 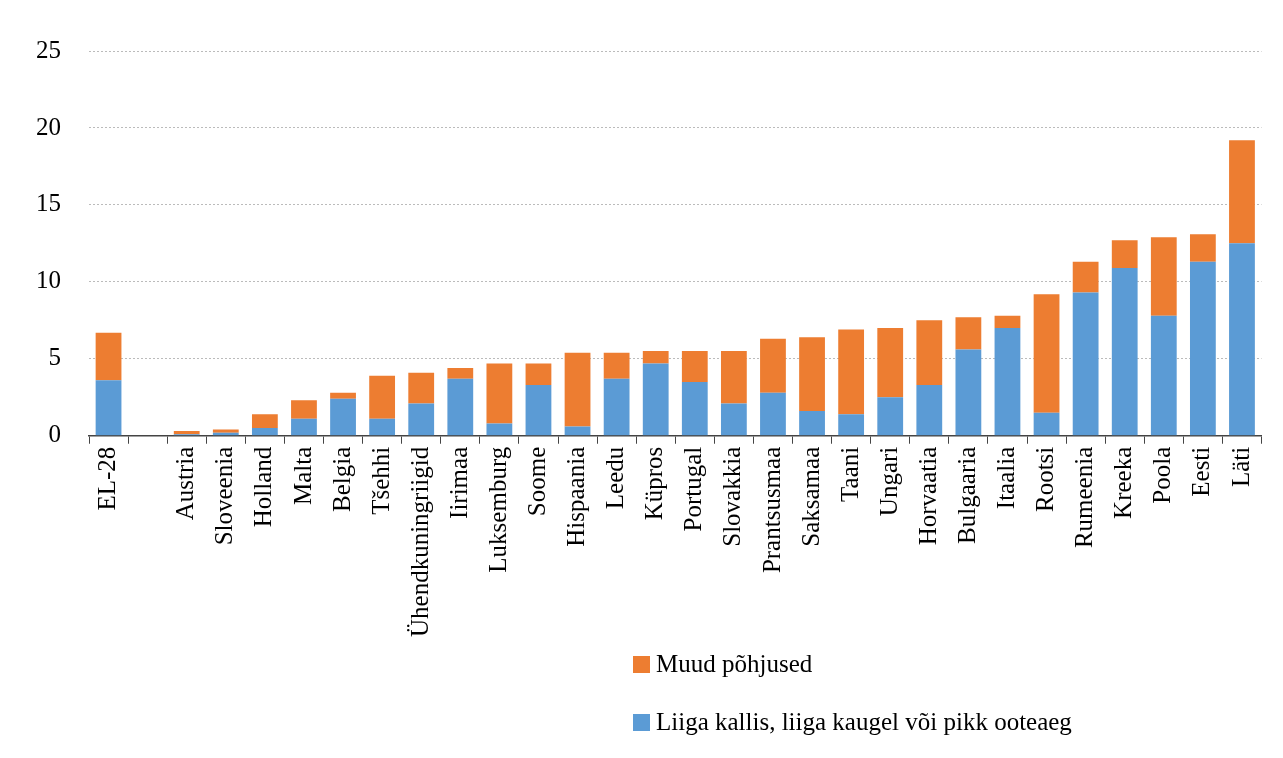 I want to click on x-tick-label: Rumeenia, so click(x=1084, y=497).